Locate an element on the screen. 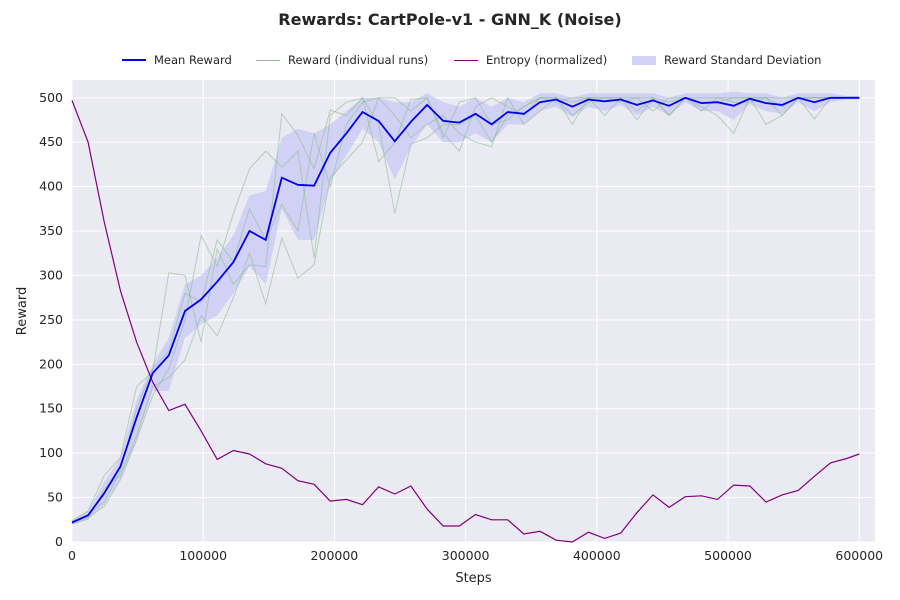 Image resolution: width=900 pixels, height=600 pixels. y-tick-label: 150 is located at coordinates (51, 408).